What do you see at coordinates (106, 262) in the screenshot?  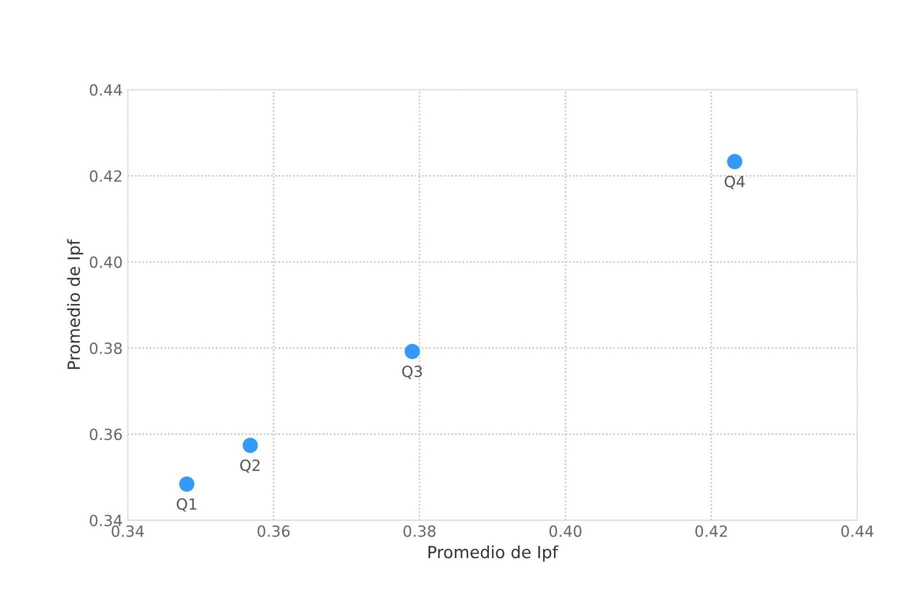 I see `y-tick-label: 0.40` at bounding box center [106, 262].